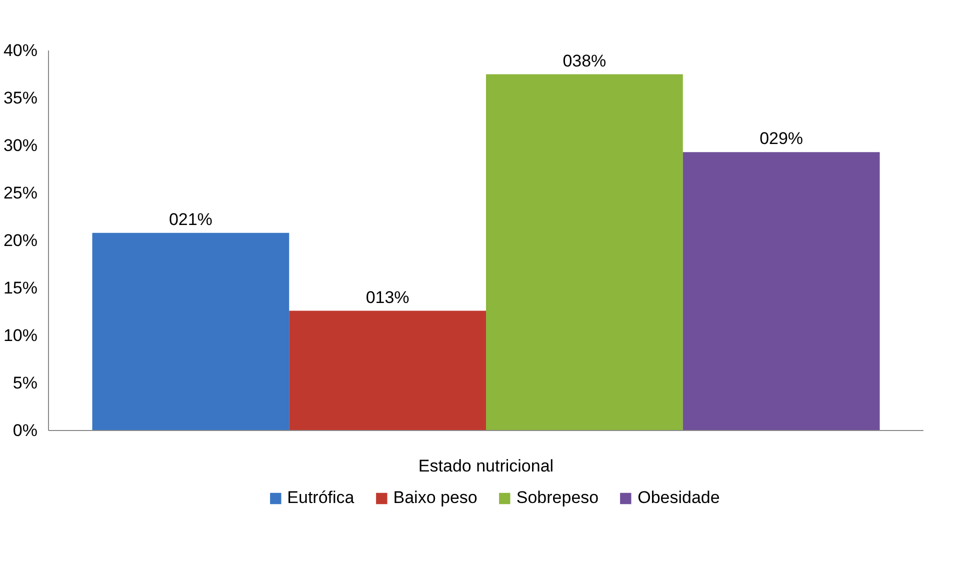  What do you see at coordinates (20, 145) in the screenshot?
I see `y-tick-label: 30%` at bounding box center [20, 145].